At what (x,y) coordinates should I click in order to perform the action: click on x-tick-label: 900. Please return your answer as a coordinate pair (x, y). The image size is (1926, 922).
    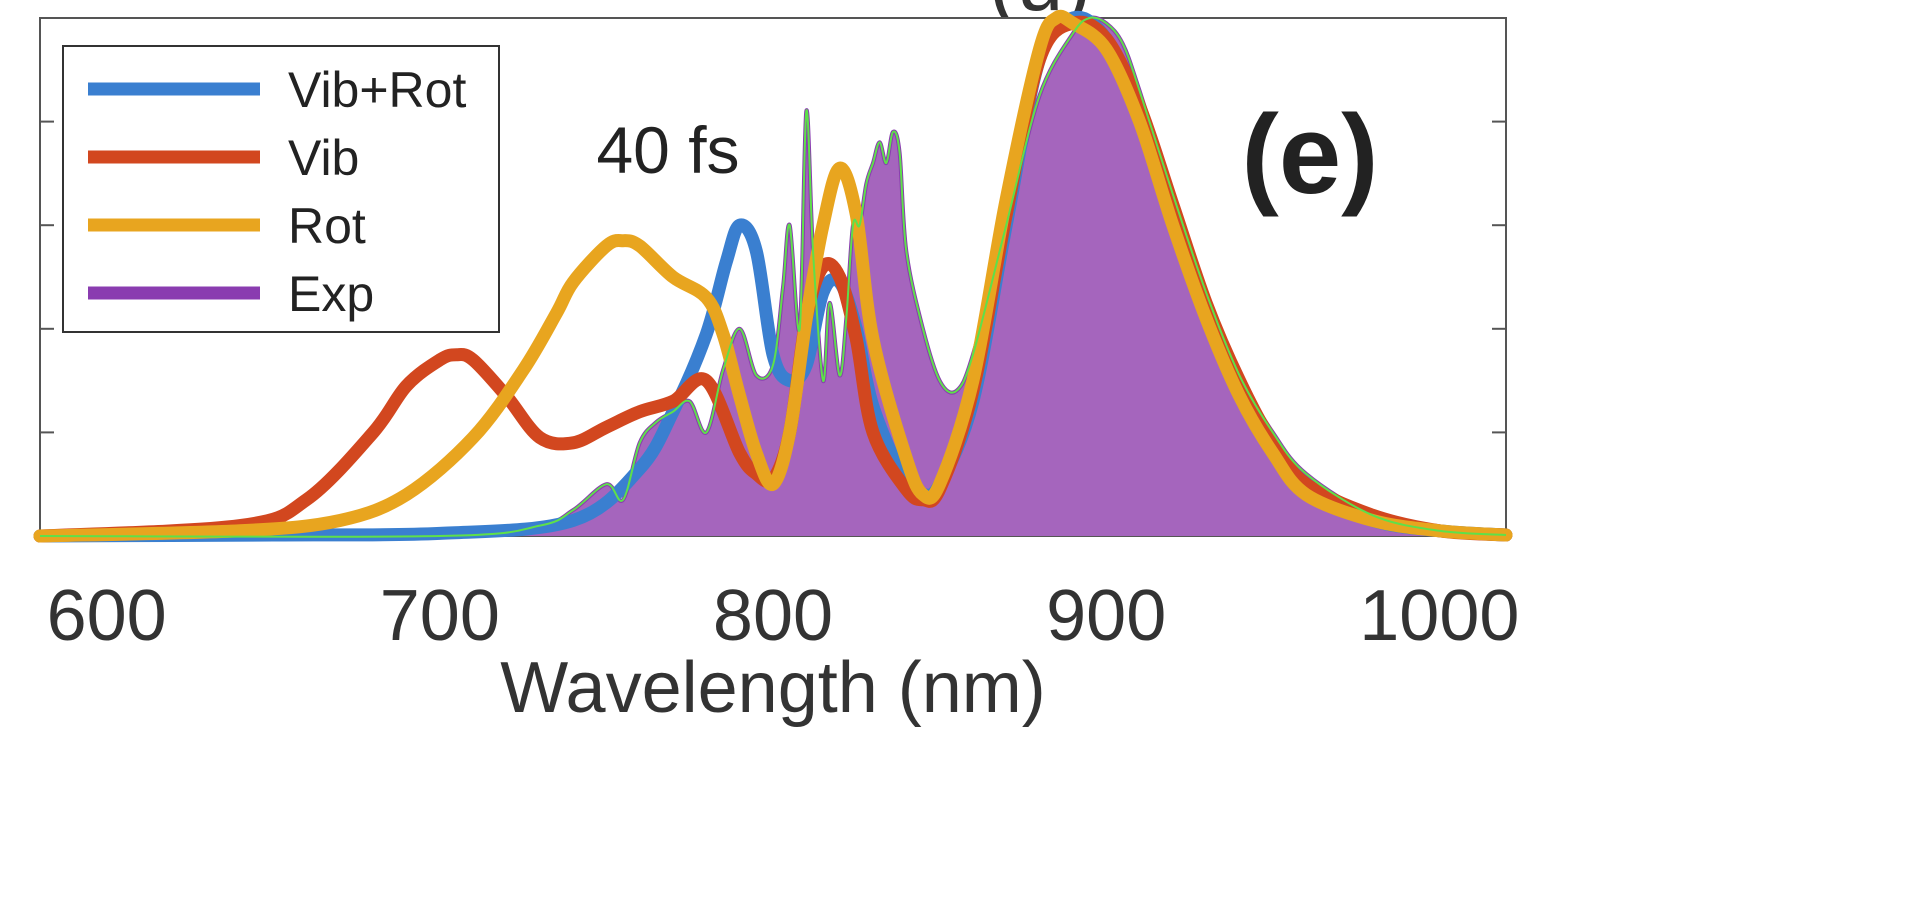
    Looking at the image, I should click on (1106, 616).